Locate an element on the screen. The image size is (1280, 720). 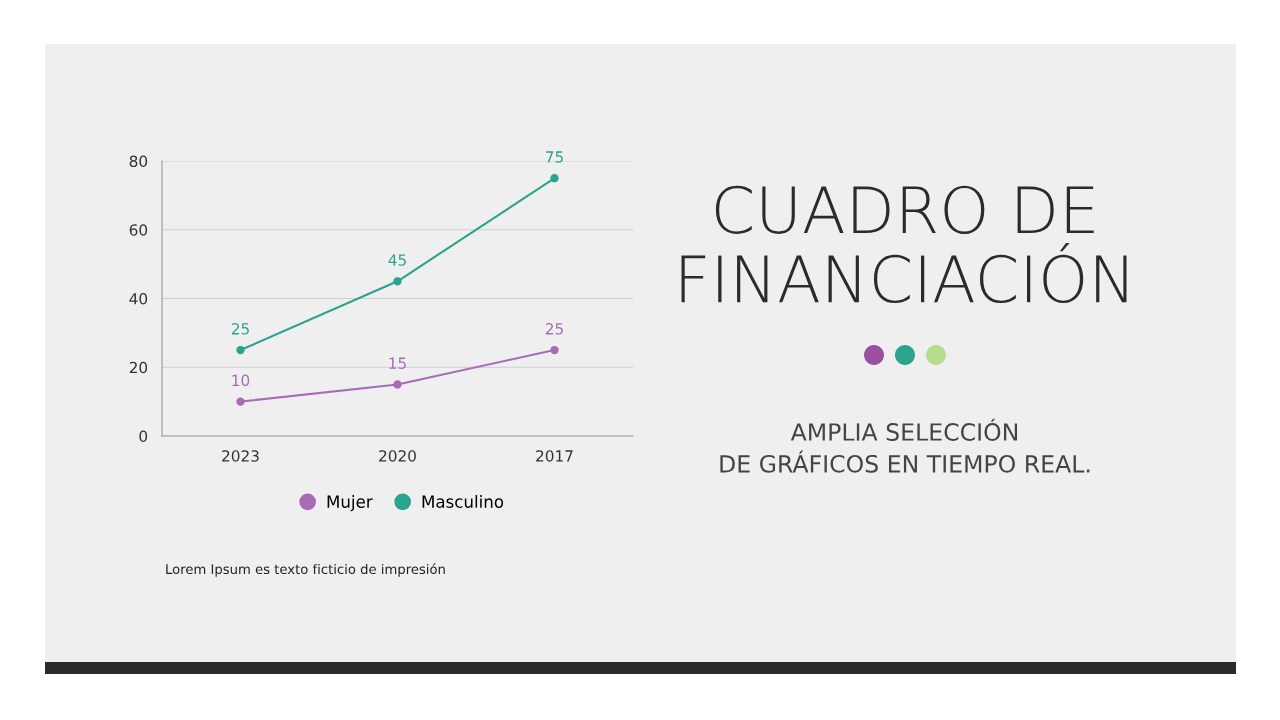
x-tick-label: 2017 is located at coordinates (554, 456).